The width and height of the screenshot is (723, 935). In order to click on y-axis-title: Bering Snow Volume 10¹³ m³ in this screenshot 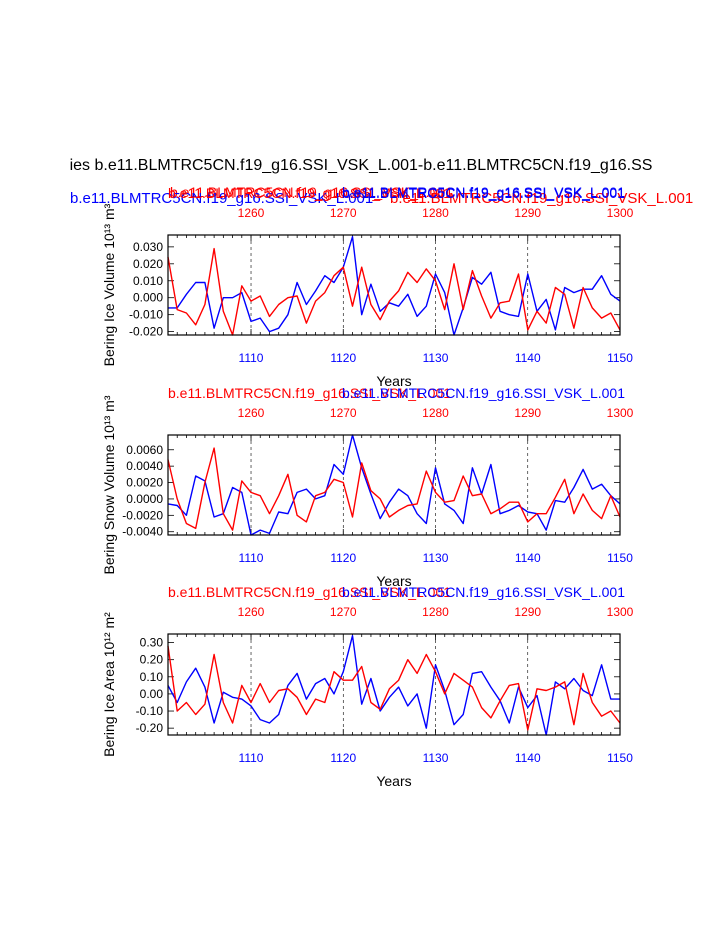, I will do `click(109, 484)`.